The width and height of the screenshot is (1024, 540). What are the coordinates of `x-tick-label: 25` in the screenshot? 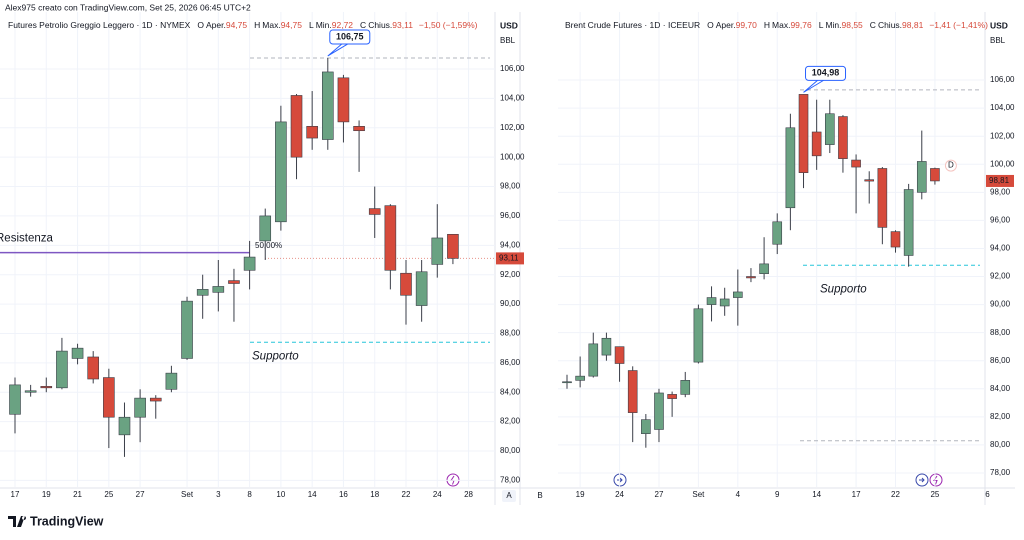 It's located at (108, 494).